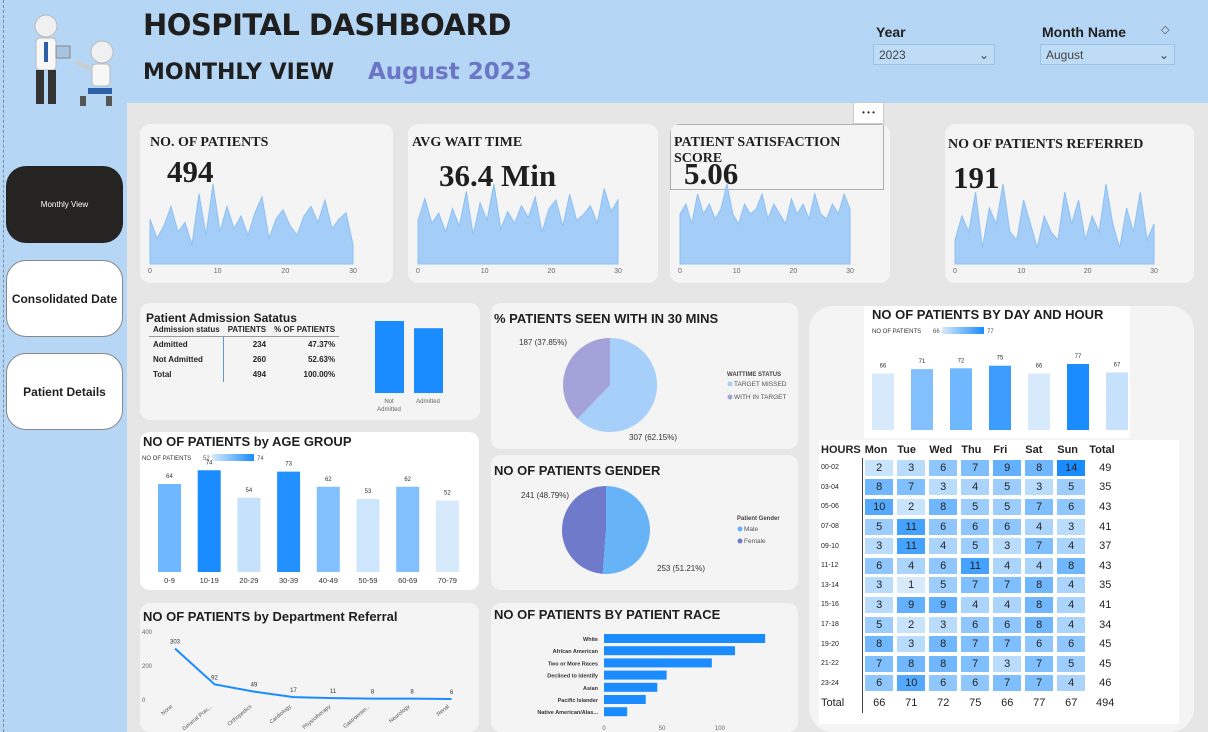  I want to click on nav-consolidated-date-button: Consolidated Date, so click(64, 298).